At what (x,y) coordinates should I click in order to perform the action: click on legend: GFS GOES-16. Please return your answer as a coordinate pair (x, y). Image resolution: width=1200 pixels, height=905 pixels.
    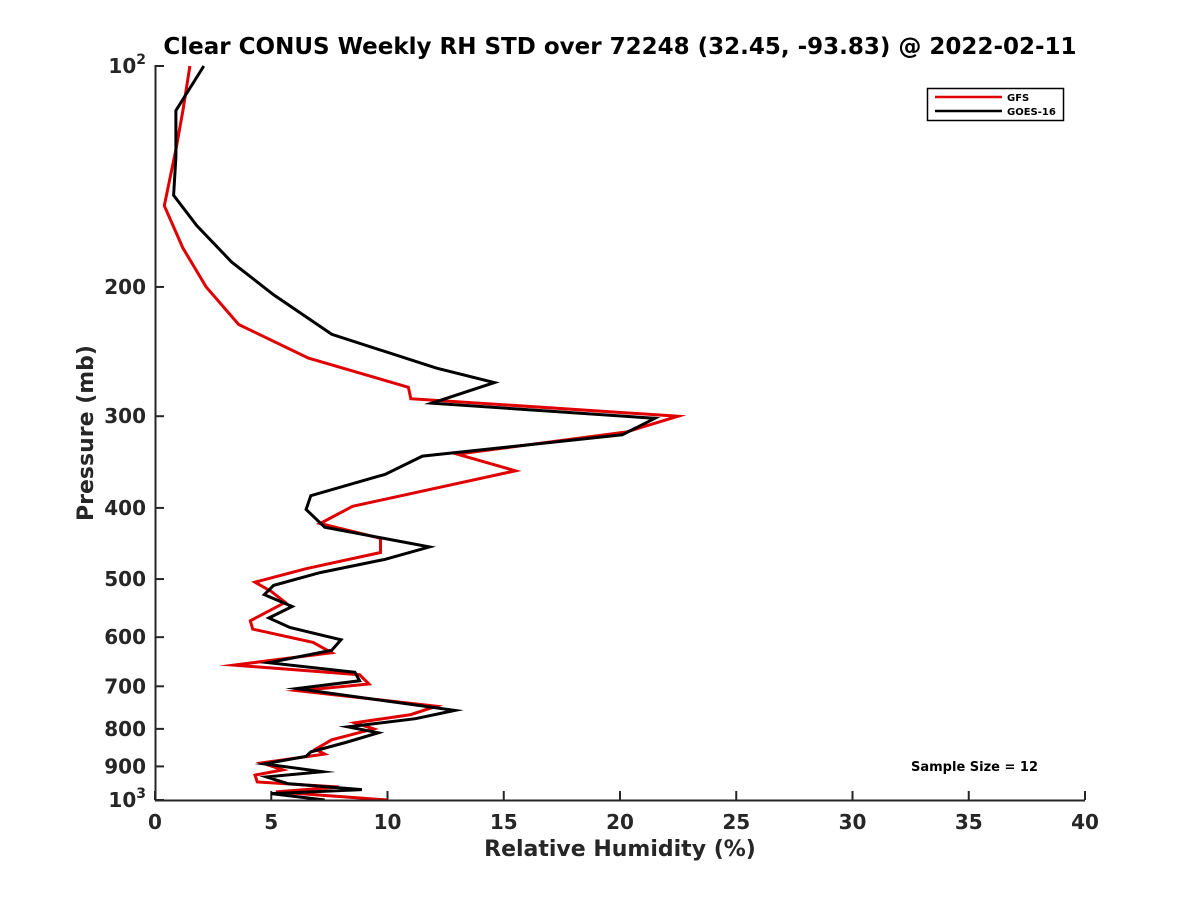
    Looking at the image, I should click on (995, 104).